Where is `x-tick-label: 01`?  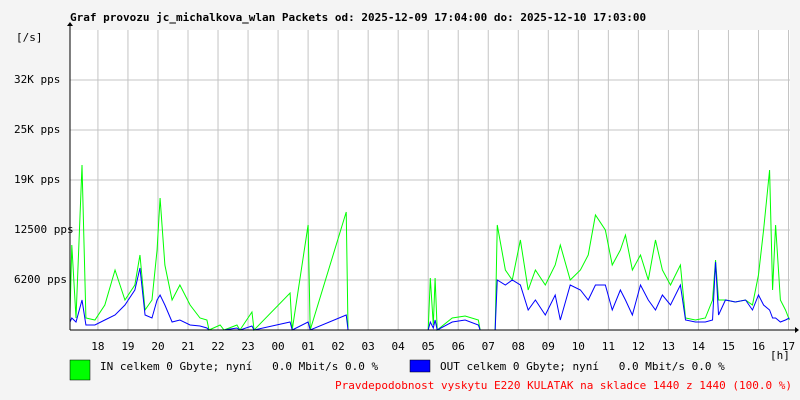
x-tick-label: 01 is located at coordinates (307, 346).